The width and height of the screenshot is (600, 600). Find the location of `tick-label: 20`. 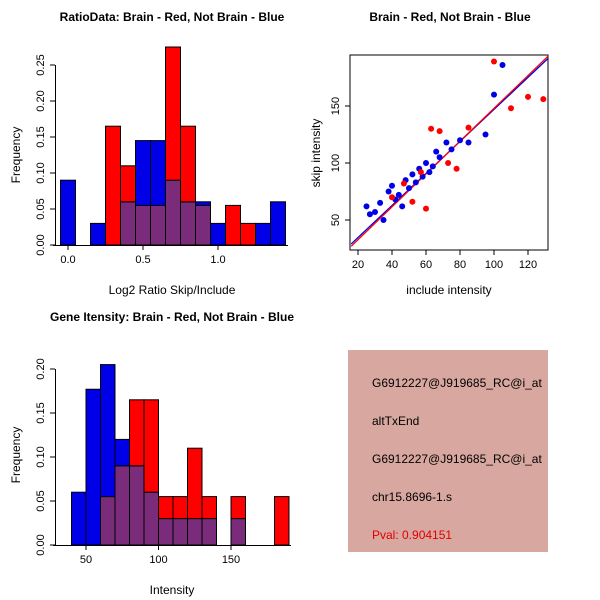

tick-label: 20 is located at coordinates (358, 265).